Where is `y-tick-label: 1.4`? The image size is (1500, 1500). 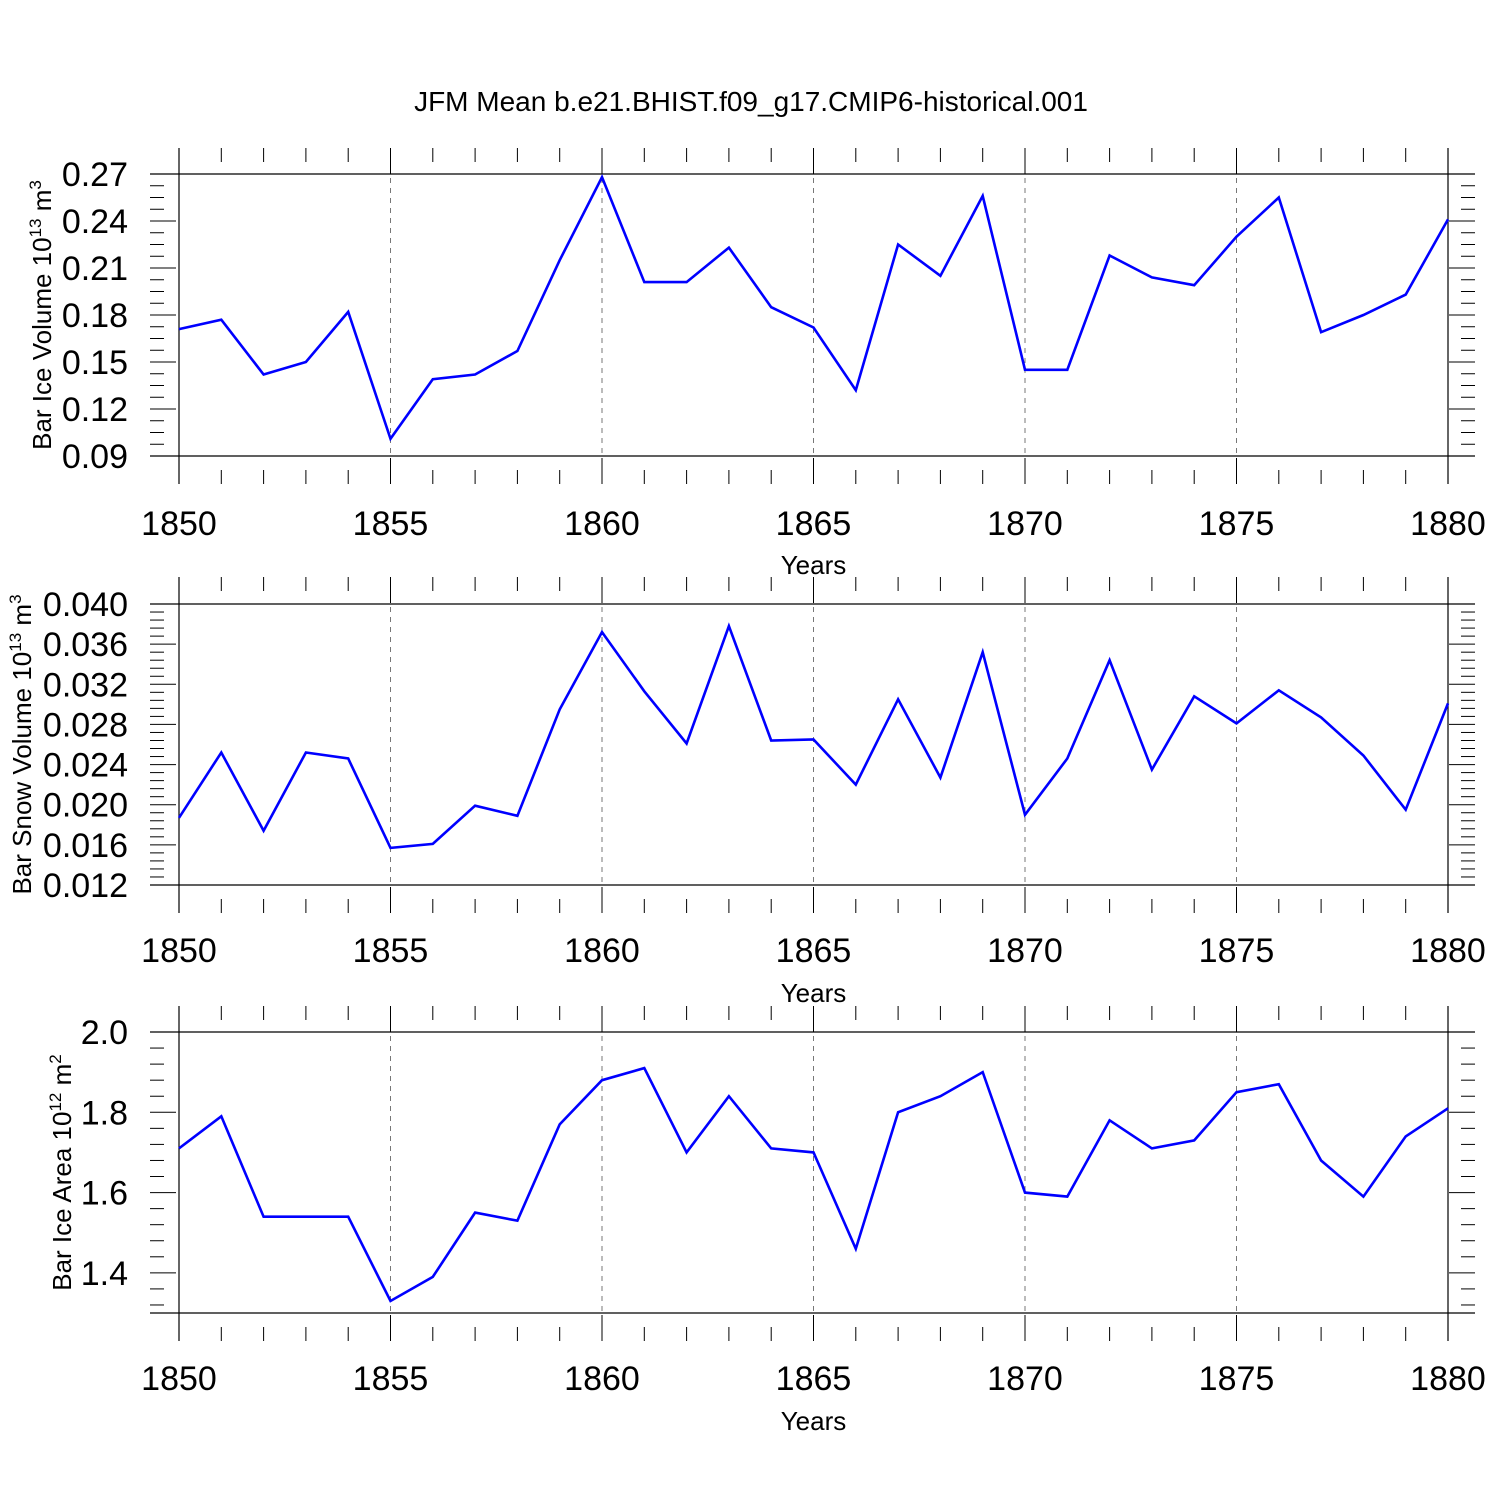
y-tick-label: 1.4 is located at coordinates (104, 1274).